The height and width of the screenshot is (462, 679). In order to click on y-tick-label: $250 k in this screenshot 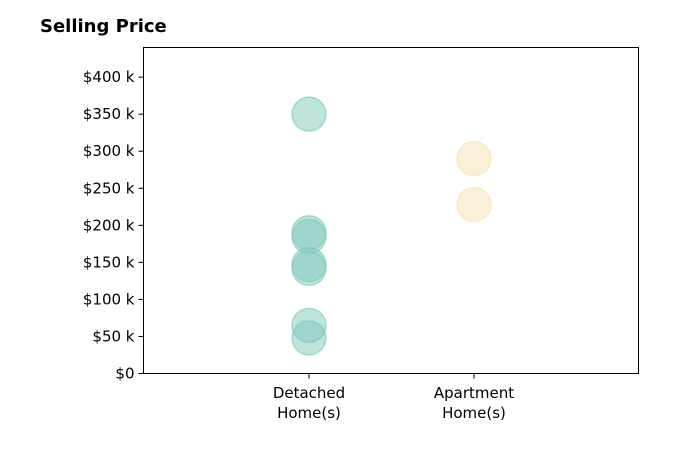, I will do `click(109, 188)`.